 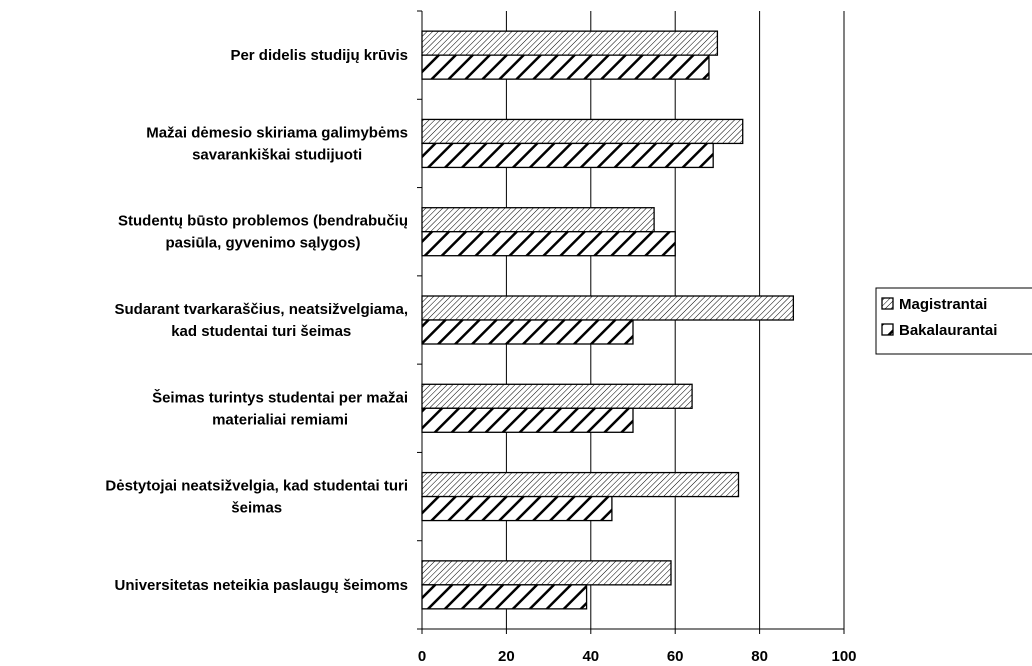 I want to click on x-tick-label: 40, so click(x=590, y=656).